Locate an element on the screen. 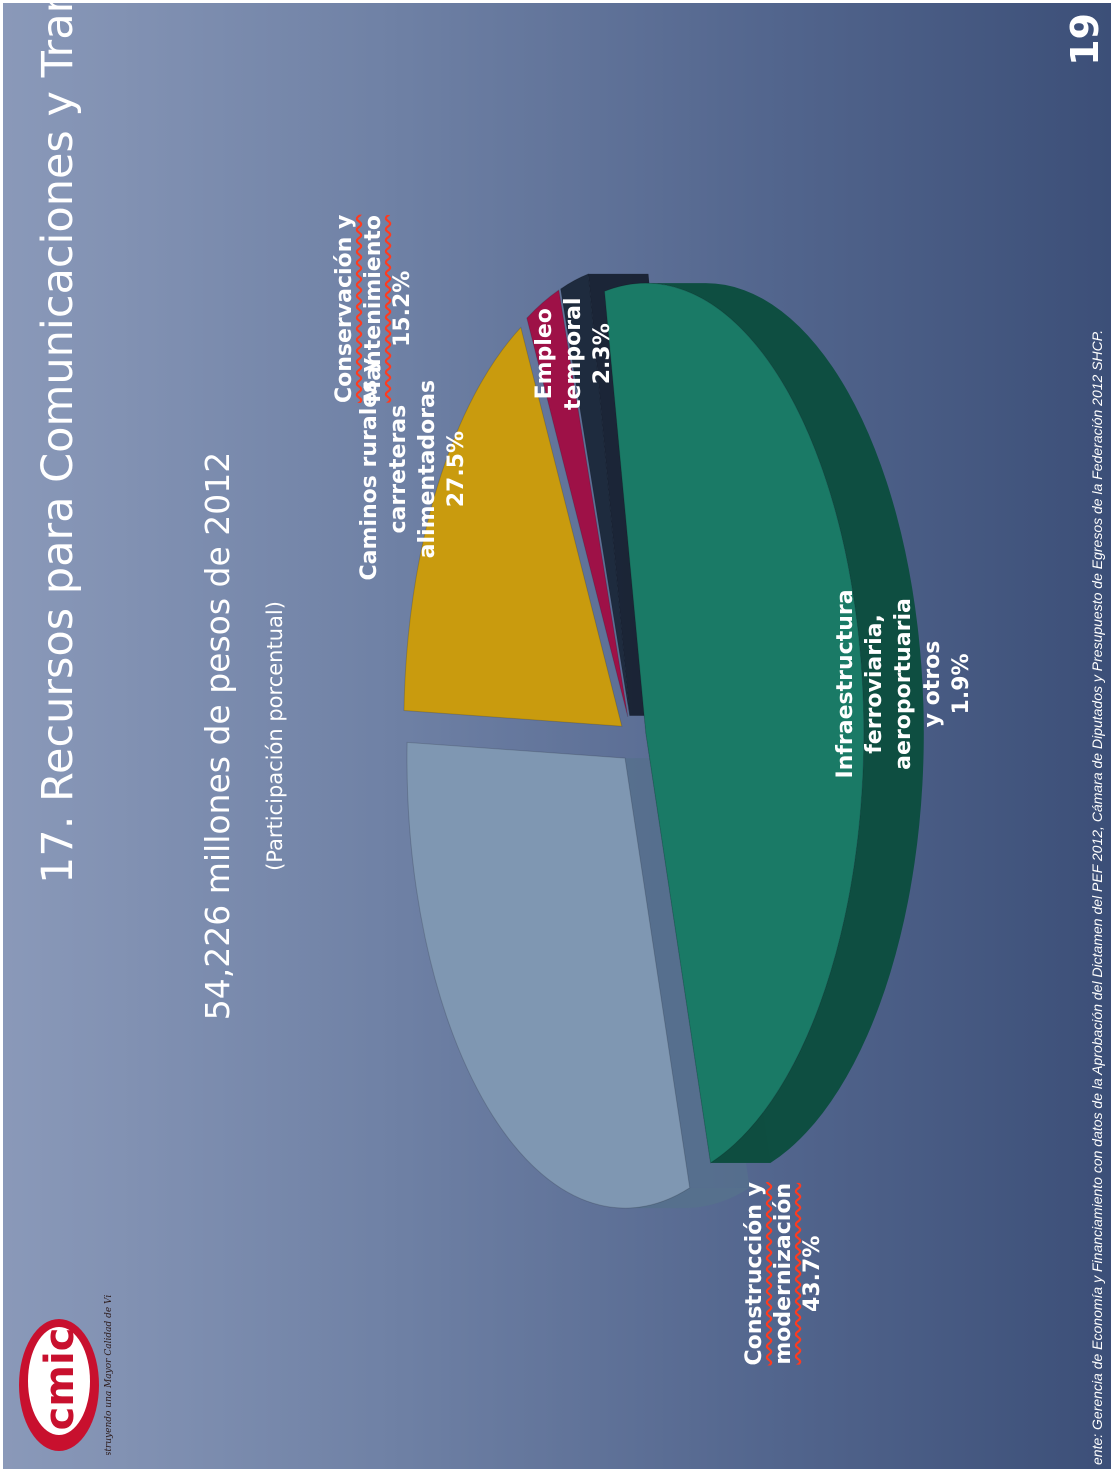 This screenshot has height=1473, width=1117. slice-label-line: temporal is located at coordinates (573, 353).